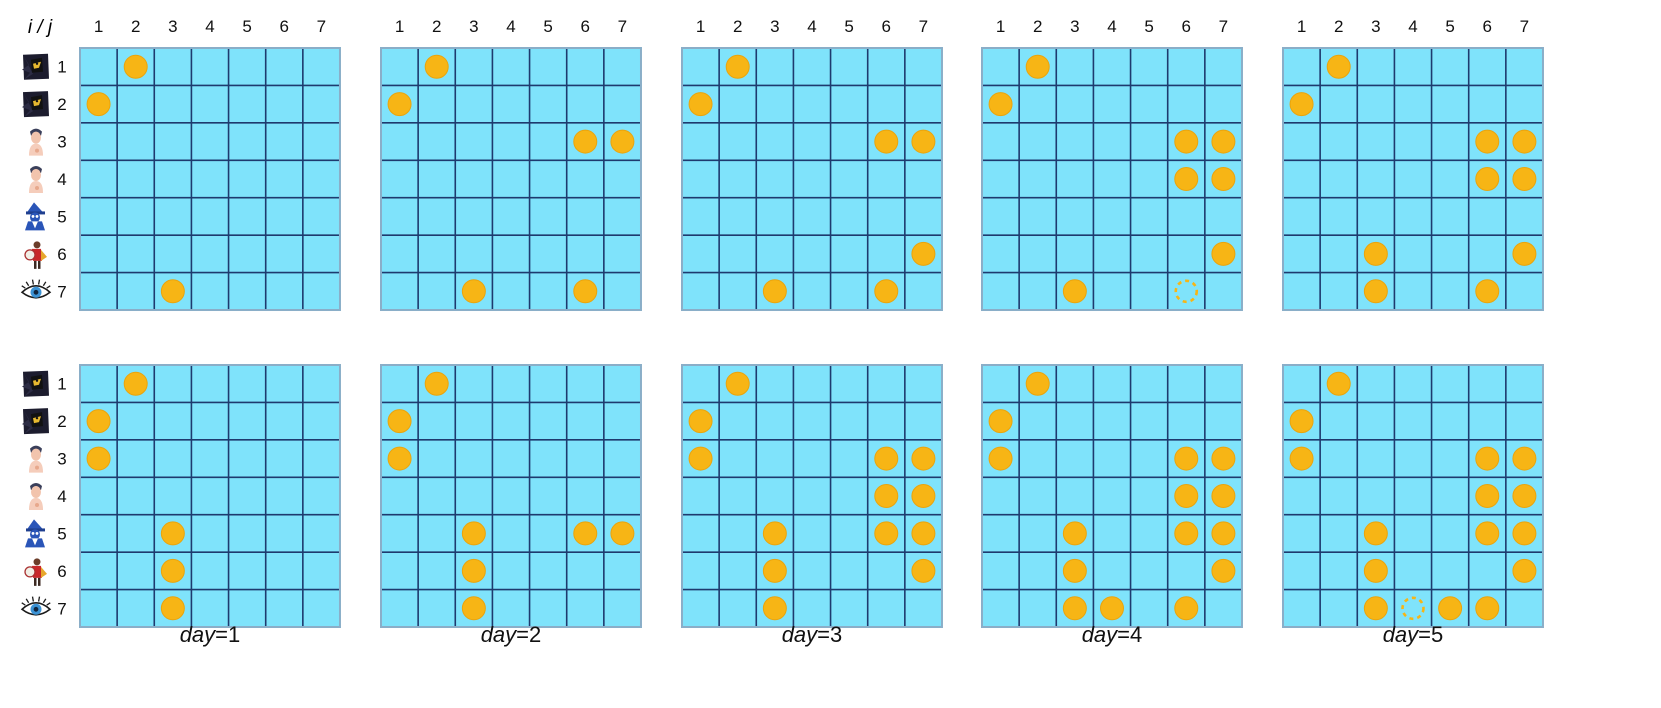  Describe the element at coordinates (61, 533) in the screenshot. I see `row-label: 5` at that location.